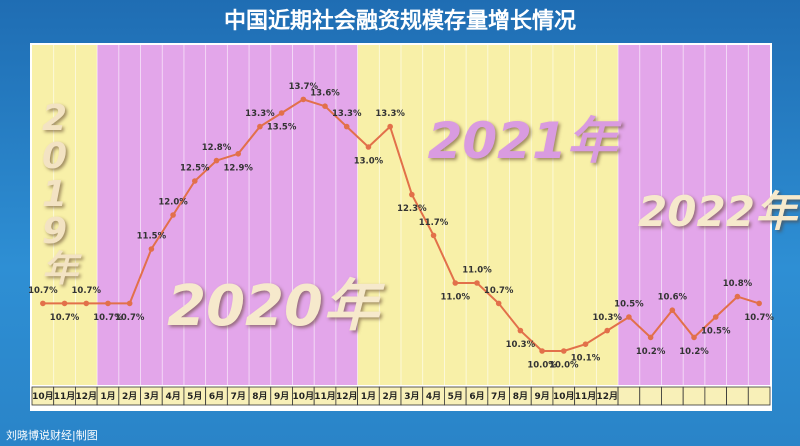 This screenshot has width=800, height=446. I want to click on data-label: 11.7%, so click(434, 223).